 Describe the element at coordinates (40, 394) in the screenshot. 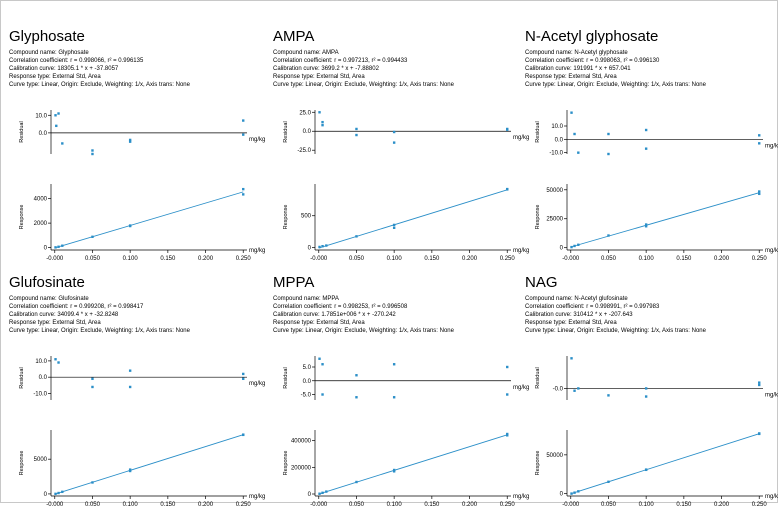

I see `residual-y-tick-label: -10.0` at that location.